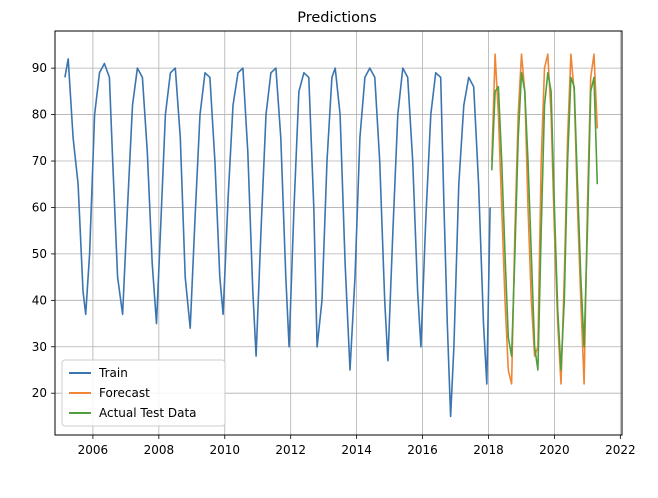 The image size is (658, 498). What do you see at coordinates (148, 413) in the screenshot?
I see `legend-label-actual-test-data: Actual Test Data` at bounding box center [148, 413].